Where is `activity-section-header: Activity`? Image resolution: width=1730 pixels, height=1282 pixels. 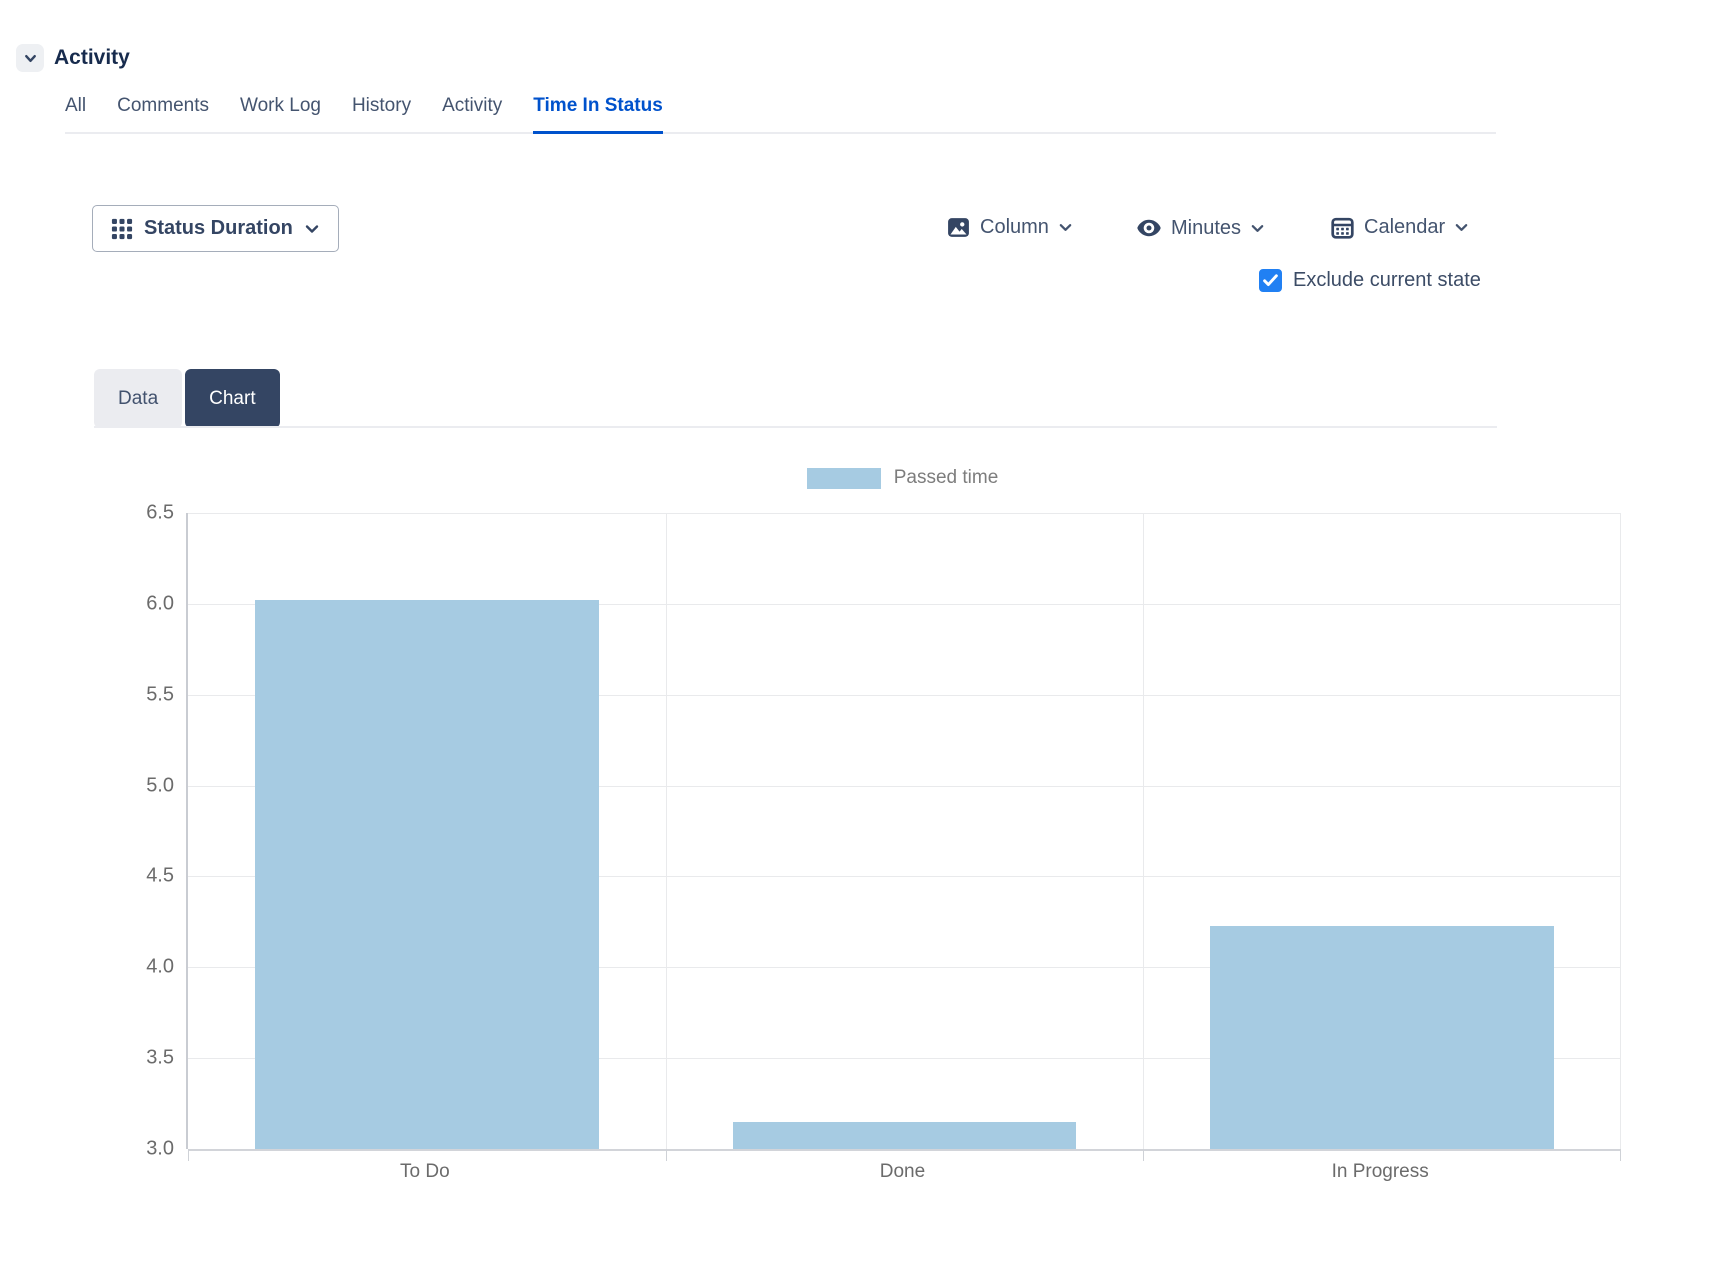 activity-section-header: Activity is located at coordinates (73, 58).